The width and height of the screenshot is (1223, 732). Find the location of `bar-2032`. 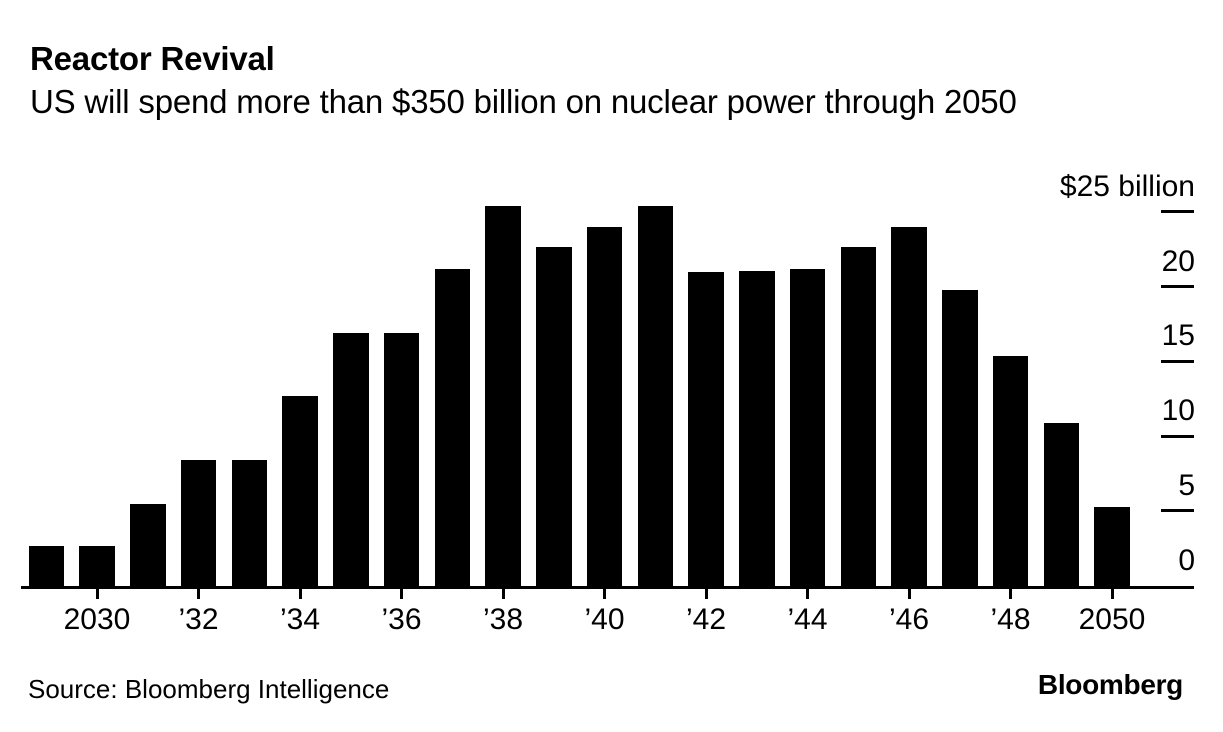

bar-2032 is located at coordinates (198, 523).